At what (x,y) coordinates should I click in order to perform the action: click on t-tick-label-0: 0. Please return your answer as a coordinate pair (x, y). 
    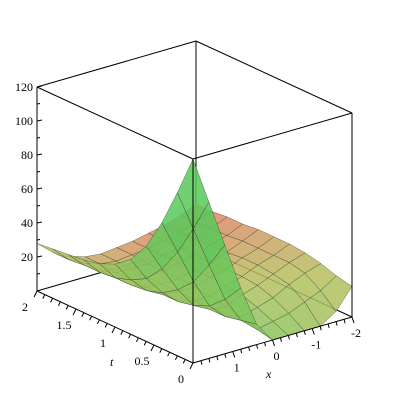
    Looking at the image, I should click on (181, 379).